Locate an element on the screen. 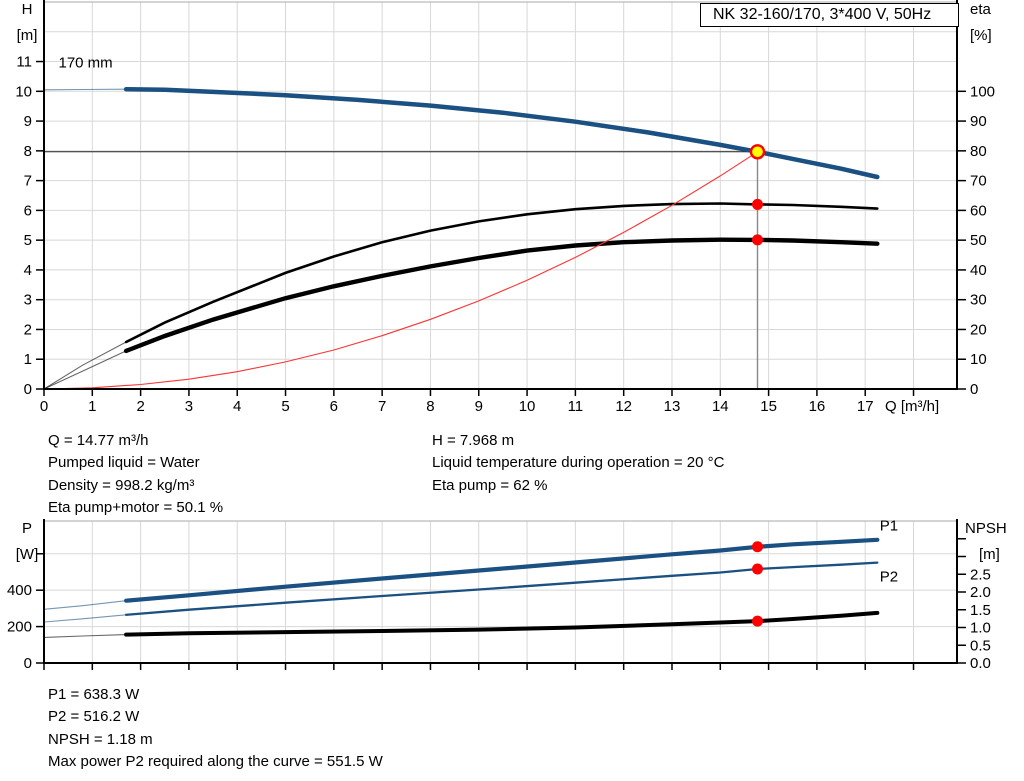 The height and width of the screenshot is (781, 1024). duty-point-marker is located at coordinates (757, 152).